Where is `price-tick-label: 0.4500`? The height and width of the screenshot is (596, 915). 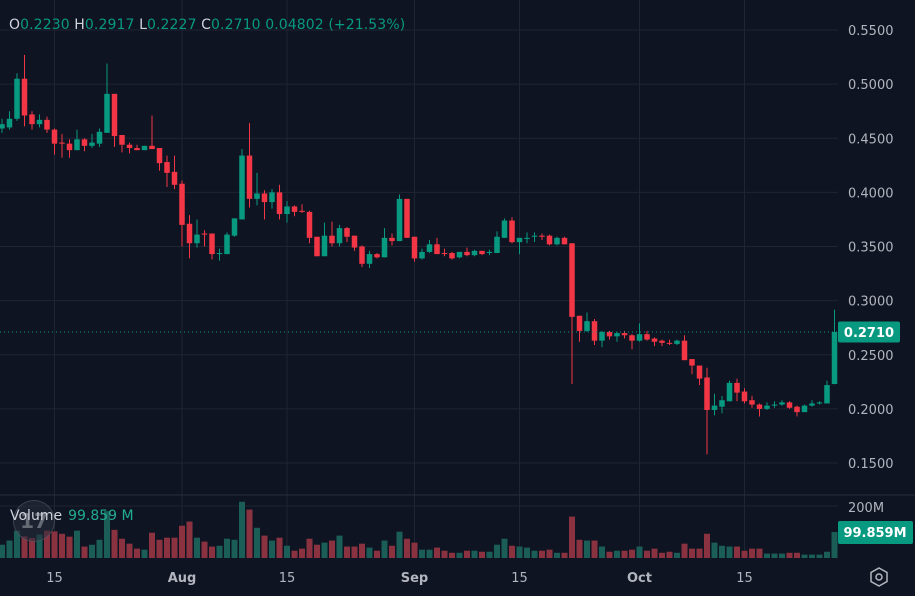
price-tick-label: 0.4500 is located at coordinates (871, 139).